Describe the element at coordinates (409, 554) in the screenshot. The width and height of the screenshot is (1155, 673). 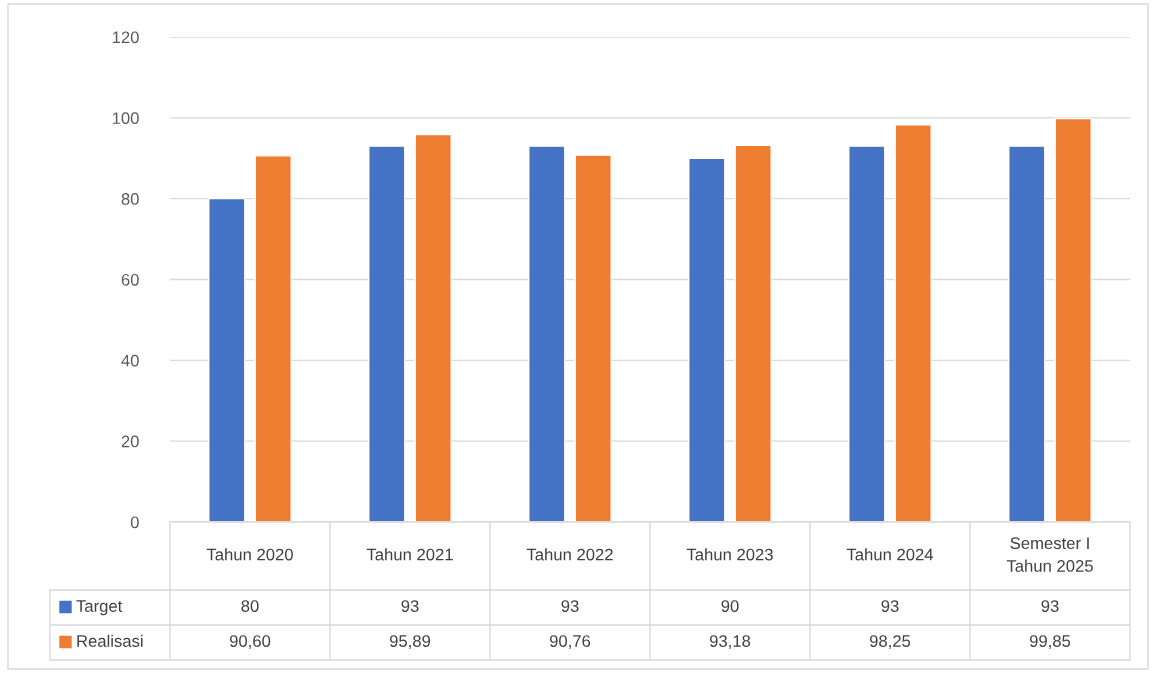
I see `x-tick-label: Tahun 2021` at that location.